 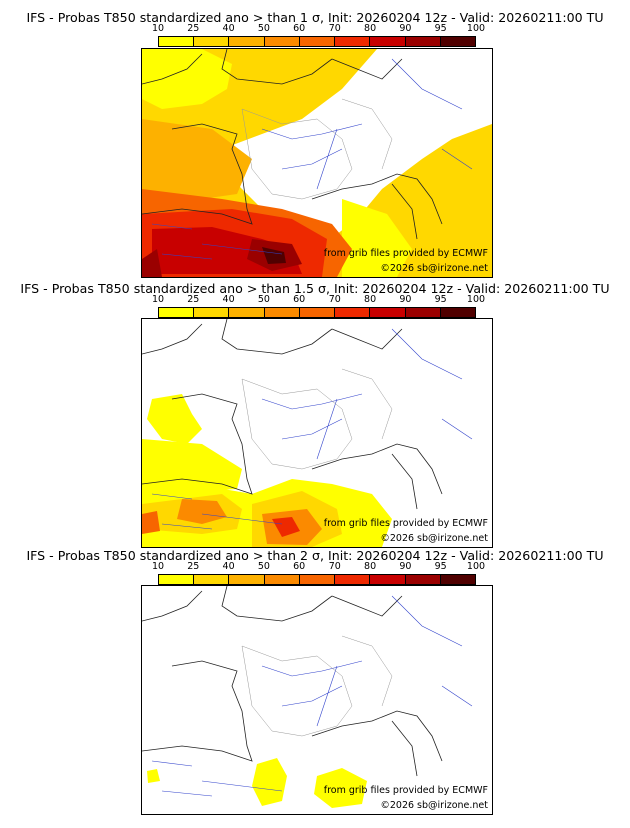 I want to click on prob-area-none, so click(x=357, y=141).